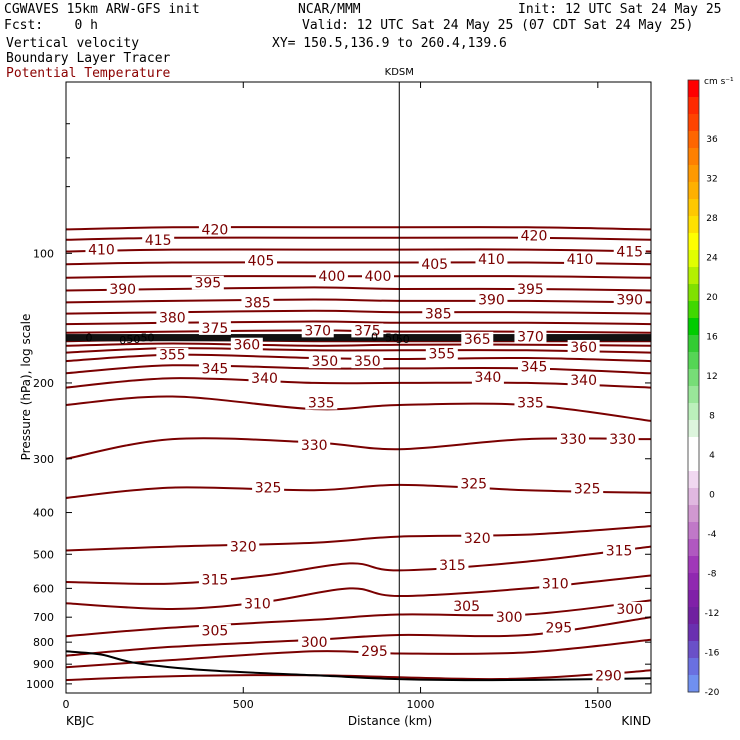 Image resolution: width=740 pixels, height=740 pixels. I want to click on colorbar-label: 32, so click(711, 180).